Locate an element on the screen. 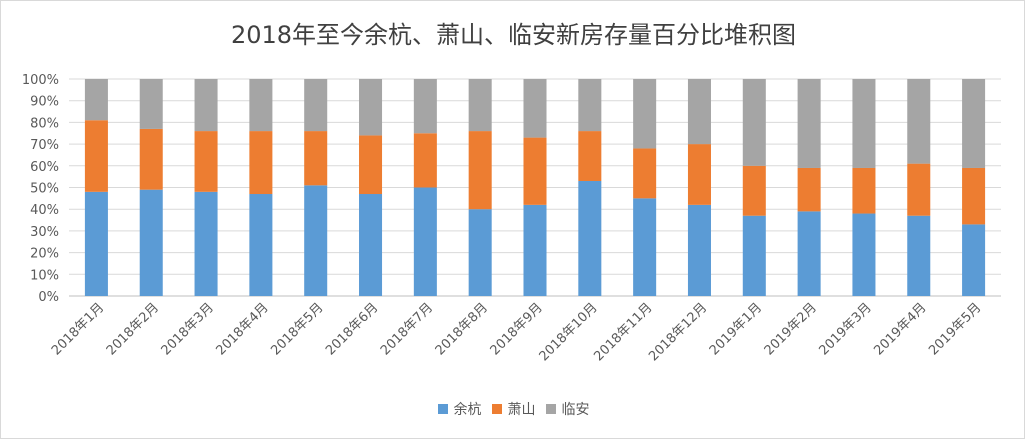  y-tick-label: 0% is located at coordinates (48, 297).